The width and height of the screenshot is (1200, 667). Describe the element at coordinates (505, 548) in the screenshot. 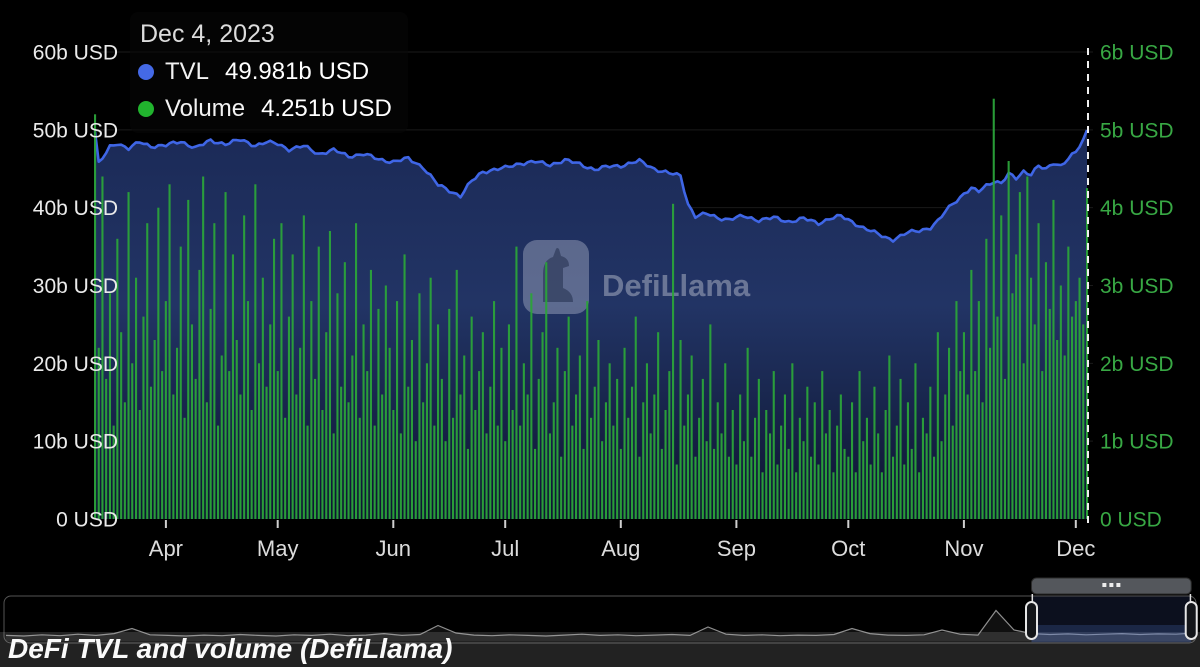

I see `svg-text: Jul` at that location.